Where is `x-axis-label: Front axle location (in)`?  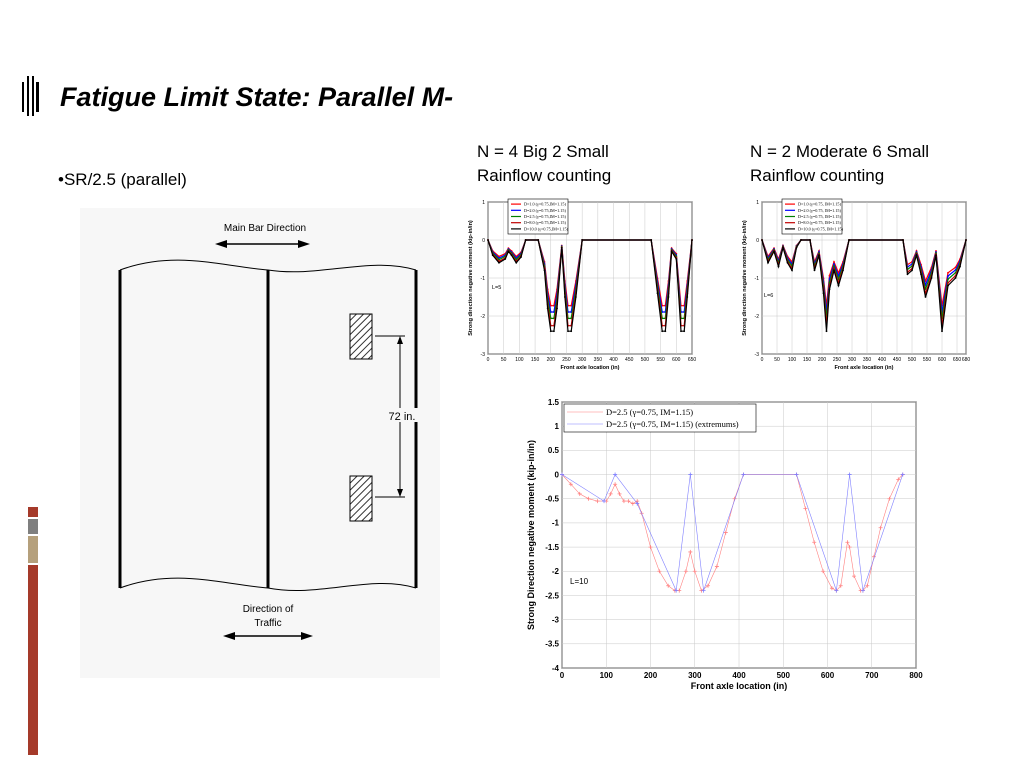 x-axis-label: Front axle location (in) is located at coordinates (739, 686).